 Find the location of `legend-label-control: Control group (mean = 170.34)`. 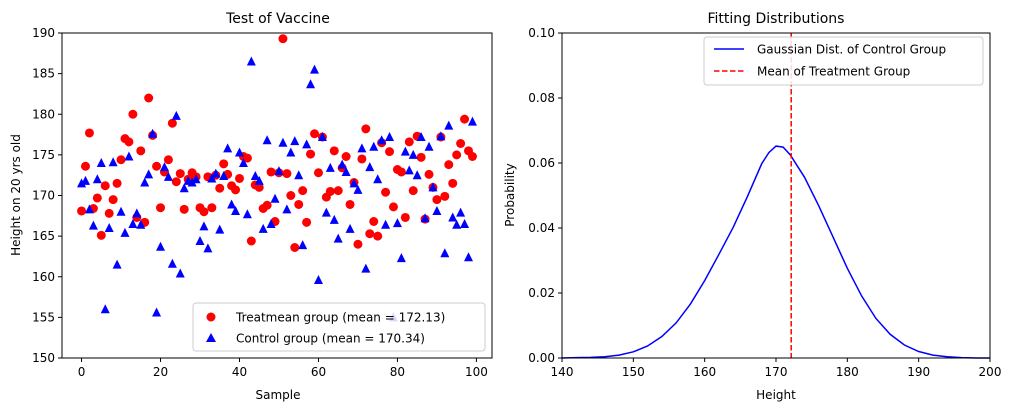

legend-label-control: Control group (mean = 170.34) is located at coordinates (330, 339).